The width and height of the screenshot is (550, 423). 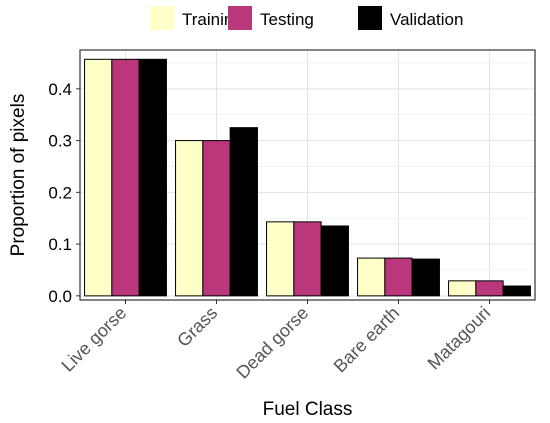 What do you see at coordinates (516, 291) in the screenshot?
I see `bar-validation-matagouri` at bounding box center [516, 291].